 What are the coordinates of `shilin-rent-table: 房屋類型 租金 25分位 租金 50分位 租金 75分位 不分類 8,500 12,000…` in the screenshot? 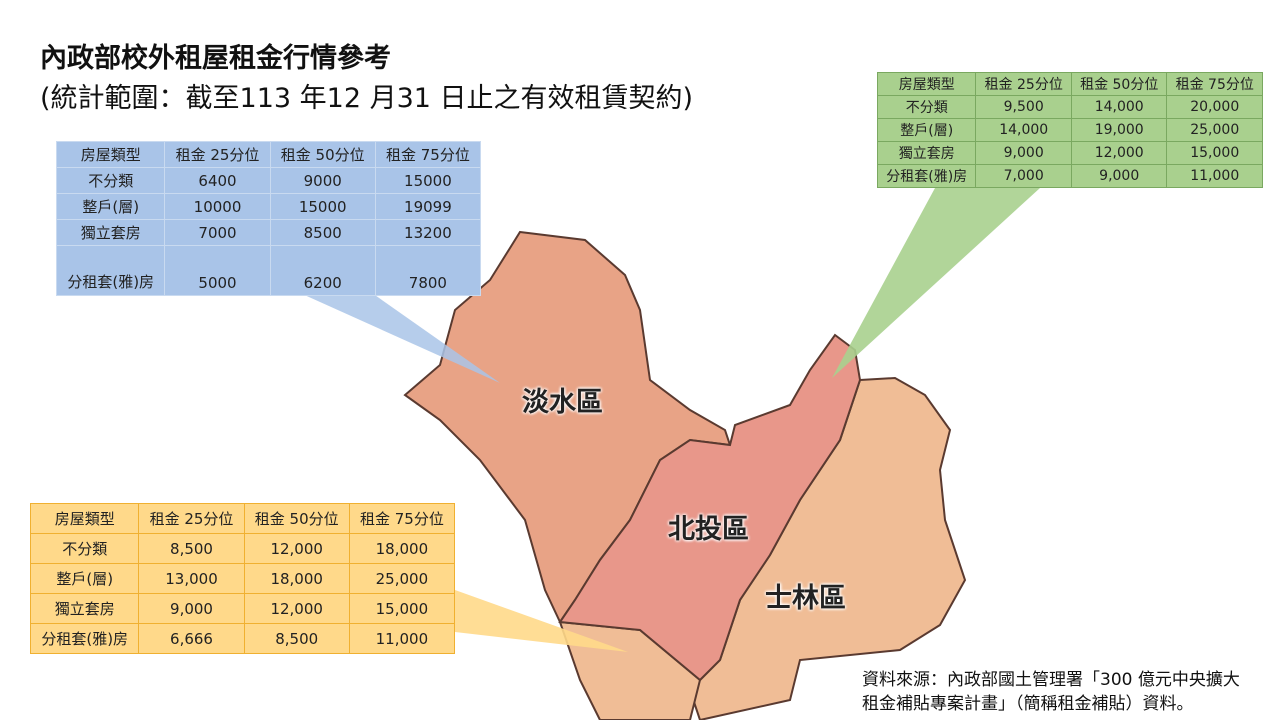 It's located at (242, 578).